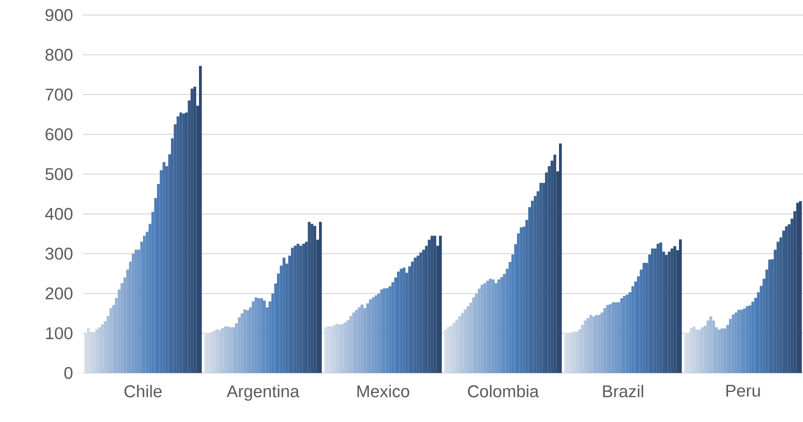 Image resolution: width=803 pixels, height=422 pixels. I want to click on x-tick-label: Colombia, so click(503, 391).